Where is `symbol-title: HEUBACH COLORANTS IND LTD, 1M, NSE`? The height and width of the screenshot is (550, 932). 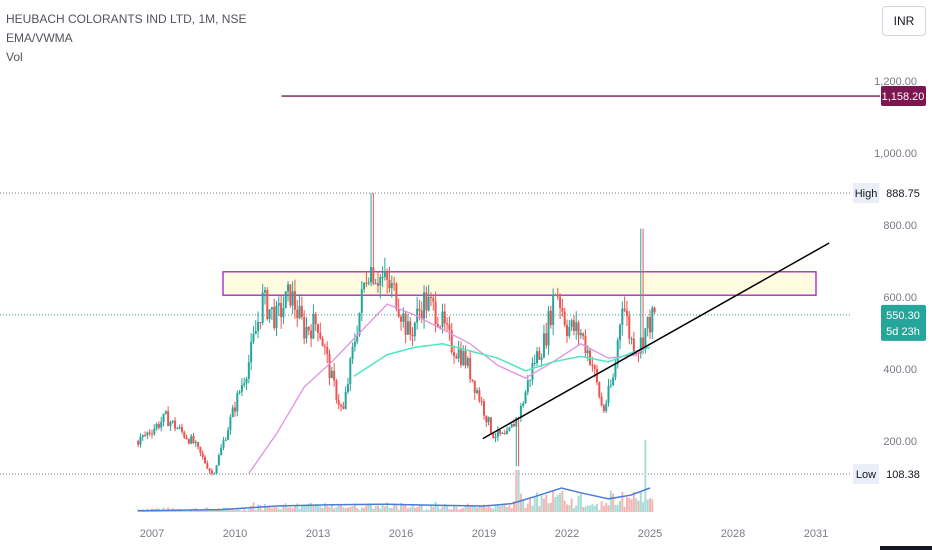
symbol-title: HEUBACH COLORANTS IND LTD, 1M, NSE is located at coordinates (126, 19).